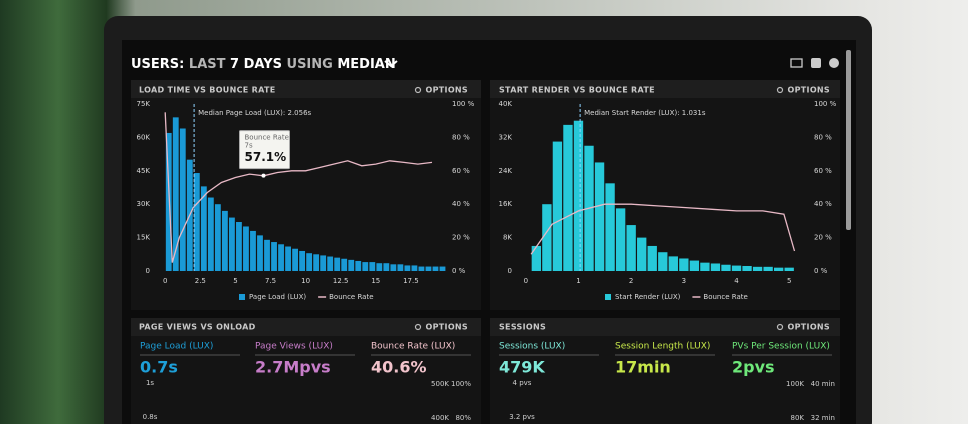 This screenshot has width=968, height=424. What do you see at coordinates (144, 137) in the screenshot?
I see `y-tick-label: 60K` at bounding box center [144, 137].